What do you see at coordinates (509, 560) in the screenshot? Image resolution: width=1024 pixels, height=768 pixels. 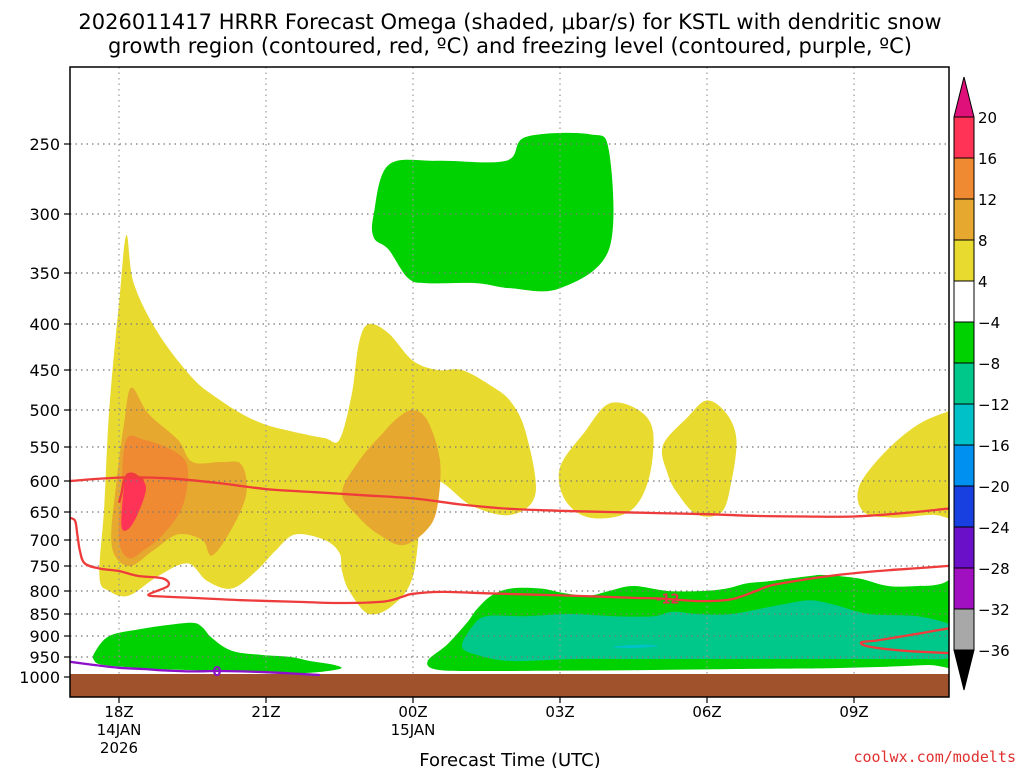 I see `dgz-line-left-drop` at bounding box center [509, 560].